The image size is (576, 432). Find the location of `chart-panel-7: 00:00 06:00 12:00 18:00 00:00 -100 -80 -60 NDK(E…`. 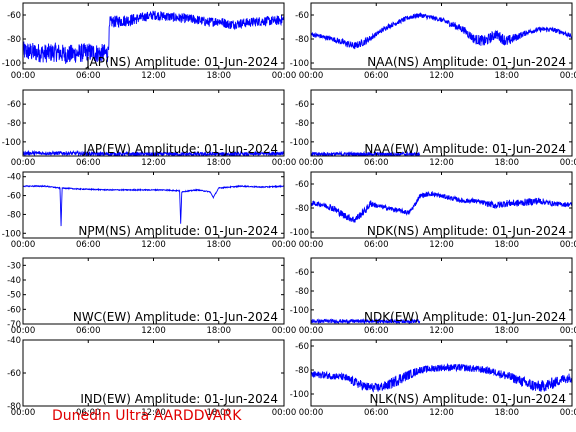

chart-panel-7: 00:00 06:00 12:00 18:00 00:00 -100 -80 -60 NDK(E… is located at coordinates (433, 296).